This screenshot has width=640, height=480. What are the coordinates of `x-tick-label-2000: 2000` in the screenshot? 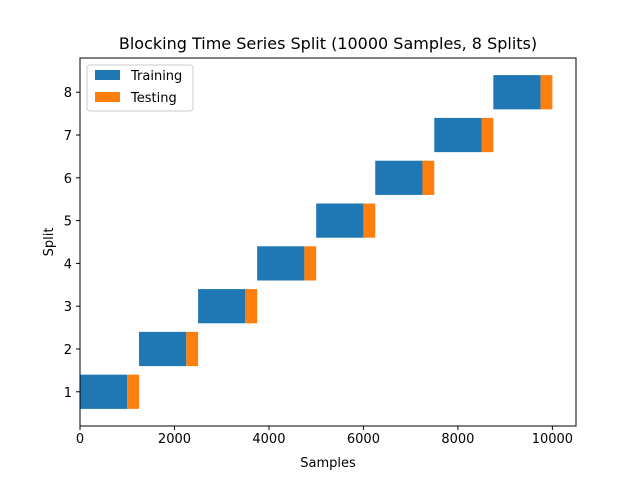 It's located at (174, 439).